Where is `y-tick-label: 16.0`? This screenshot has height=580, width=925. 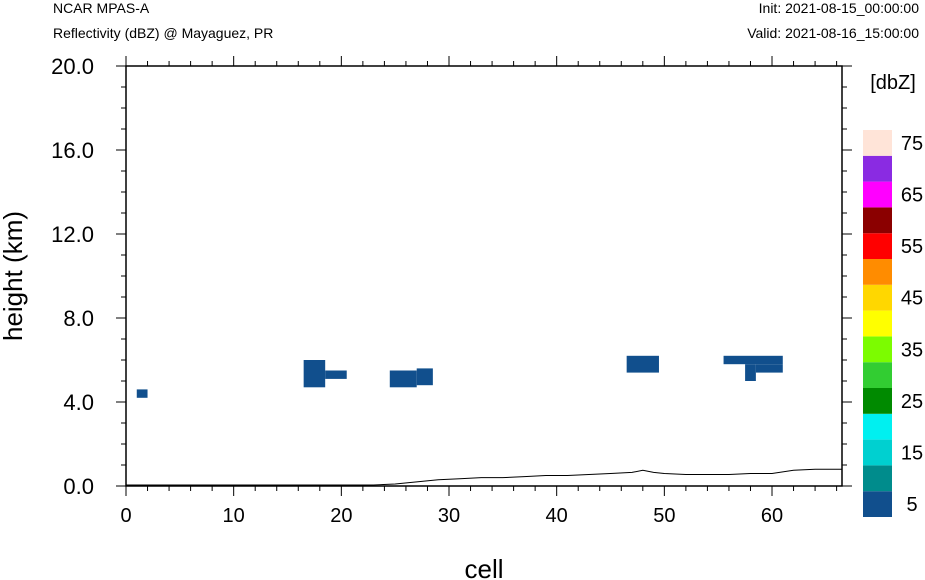 y-tick-label: 16.0 is located at coordinates (72, 150).